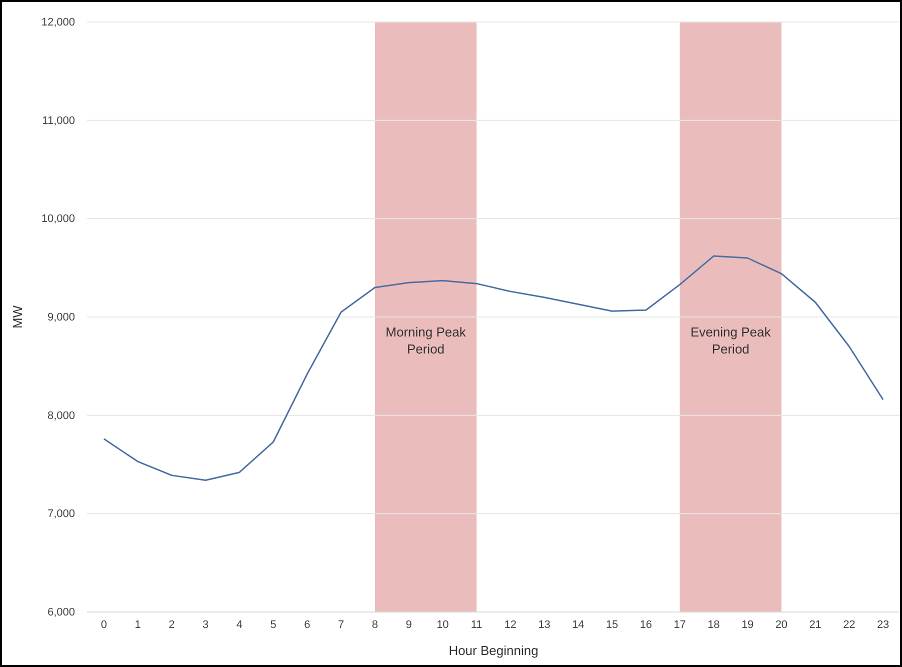  What do you see at coordinates (493, 650) in the screenshot?
I see `x-axis-title: Hour Beginning` at bounding box center [493, 650].